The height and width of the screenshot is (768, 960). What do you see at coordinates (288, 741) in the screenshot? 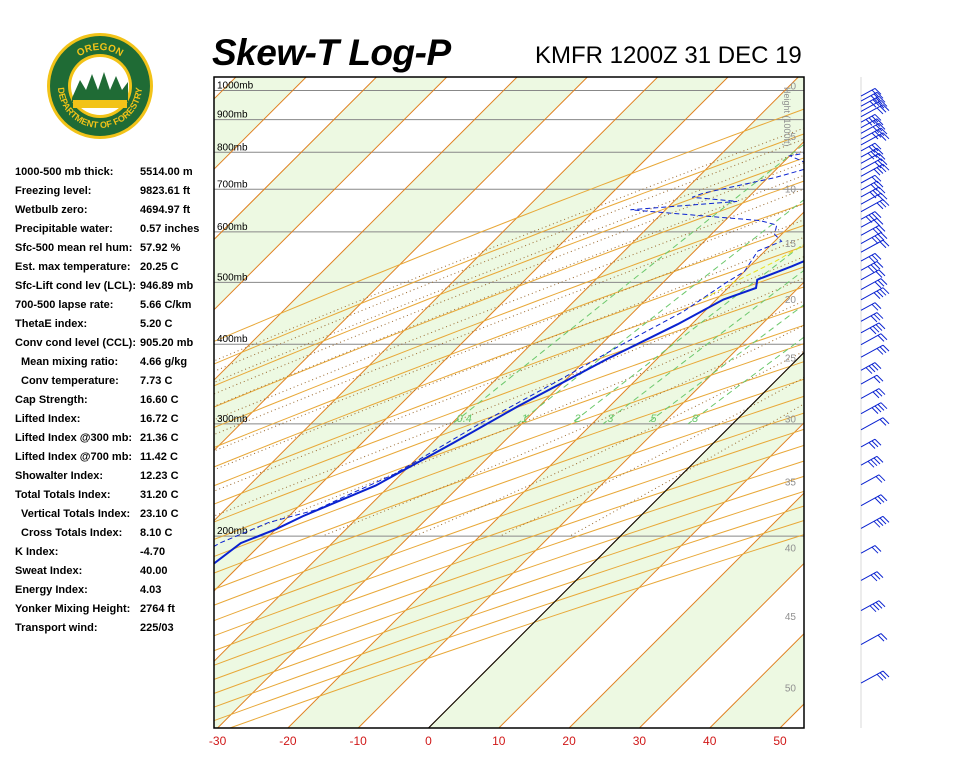
I see `temperature-tick-label: -20` at bounding box center [288, 741].